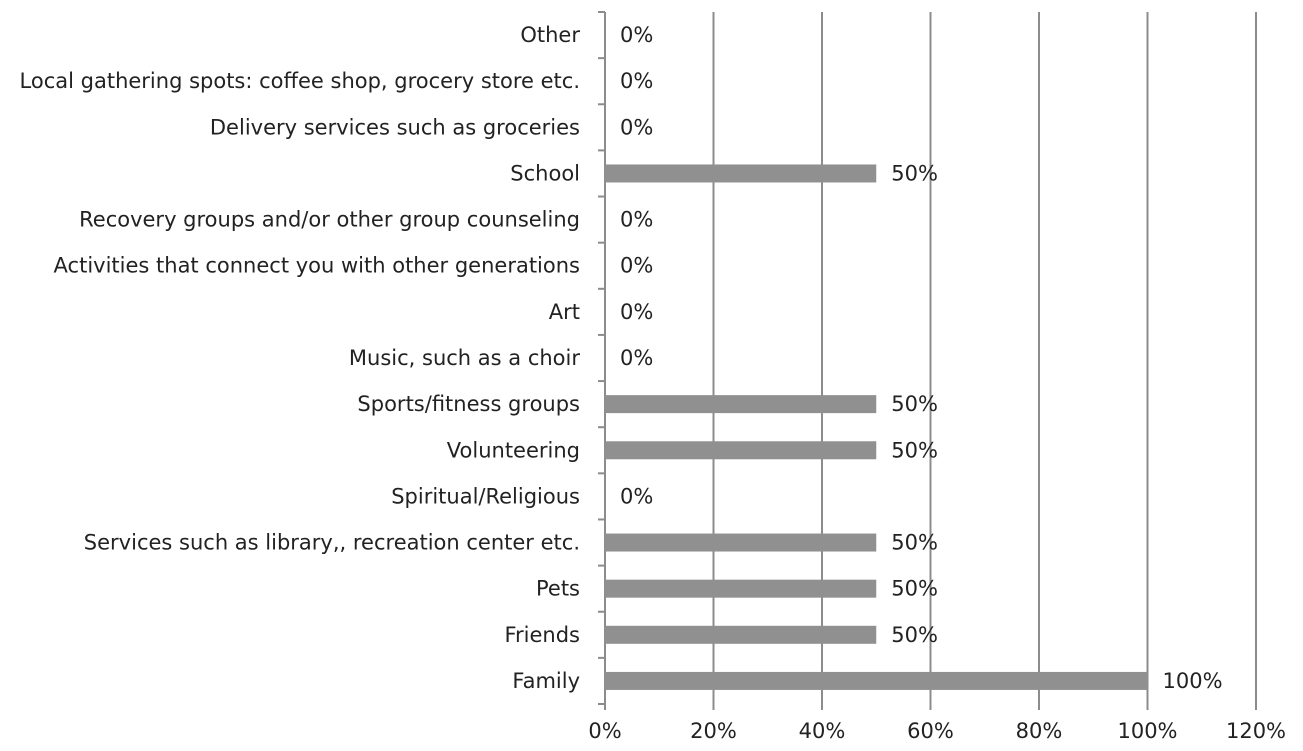 The width and height of the screenshot is (1303, 751). What do you see at coordinates (713, 731) in the screenshot?
I see `x-tick-label: 20%` at bounding box center [713, 731].